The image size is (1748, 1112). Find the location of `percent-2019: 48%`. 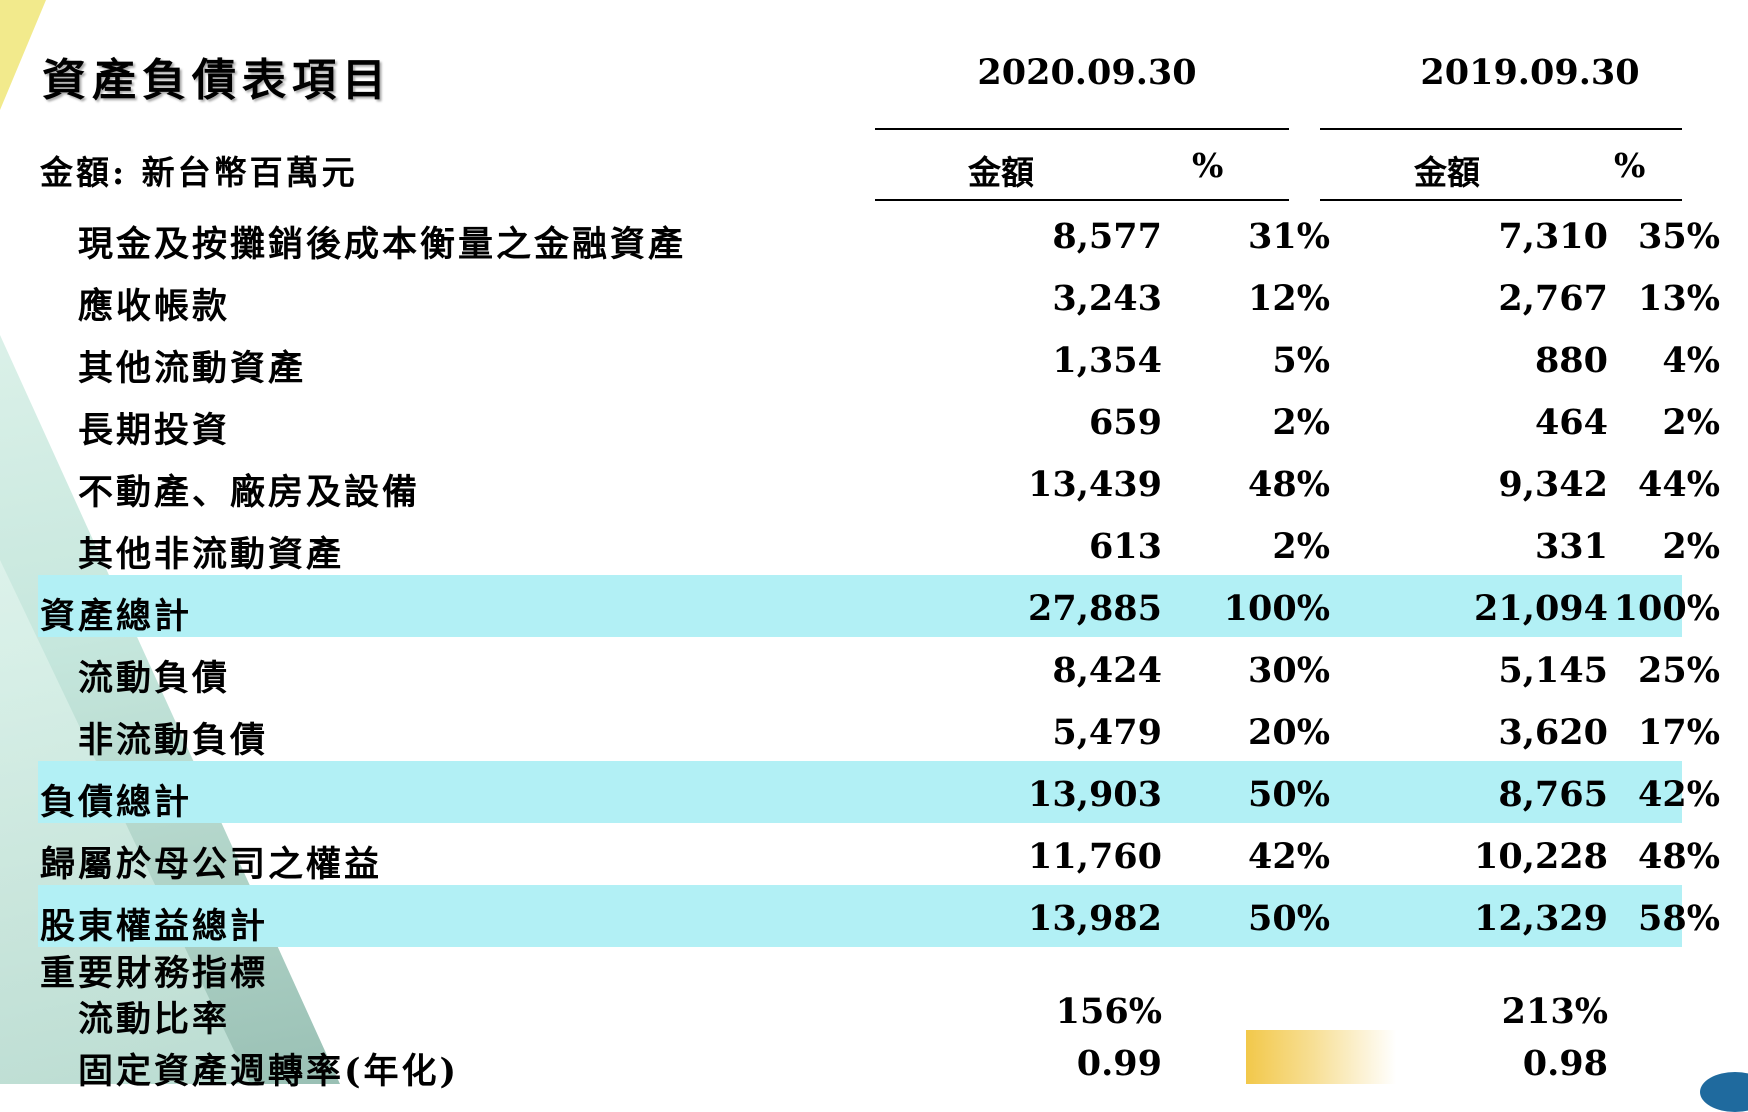

percent-2019: 48% is located at coordinates (1679, 856).